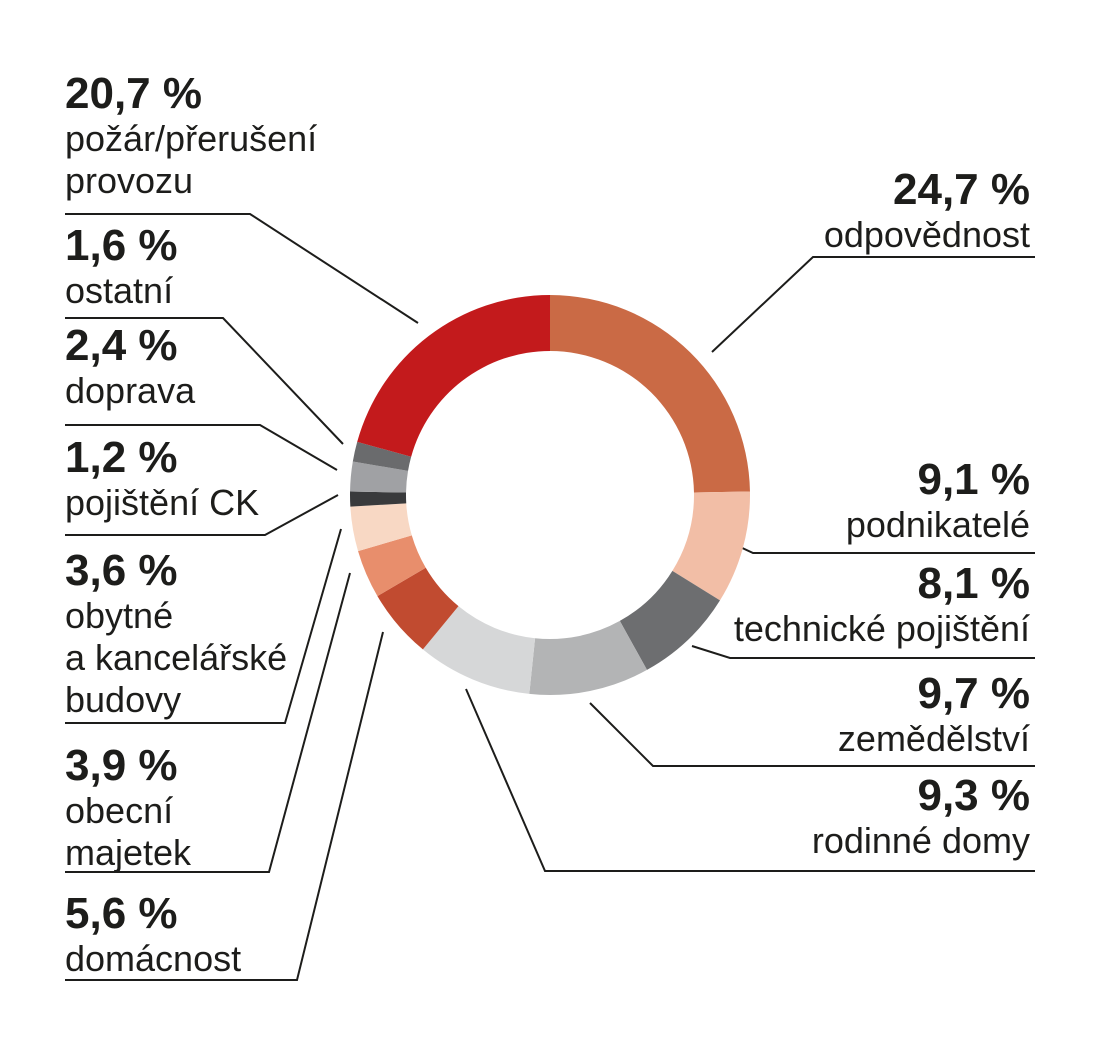 This screenshot has width=1100, height=1050. I want to click on callout-label-line: domácnost, so click(153, 958).